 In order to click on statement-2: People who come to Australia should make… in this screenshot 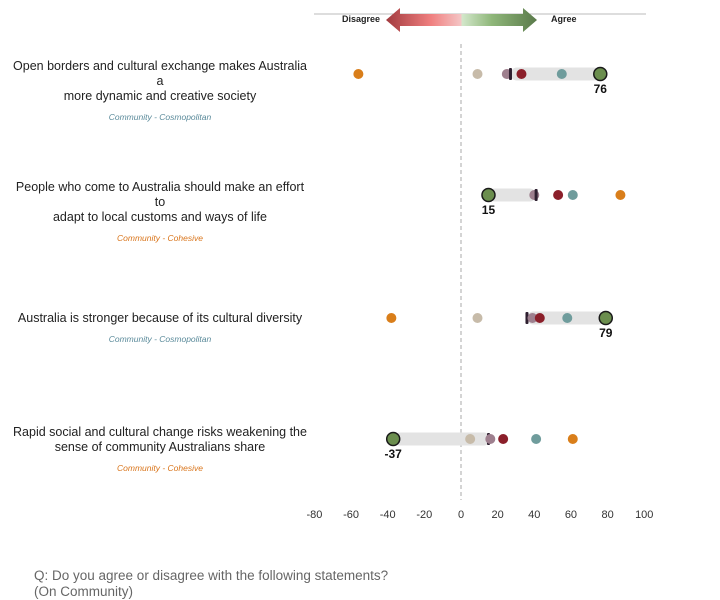, I will do `click(160, 211)`.